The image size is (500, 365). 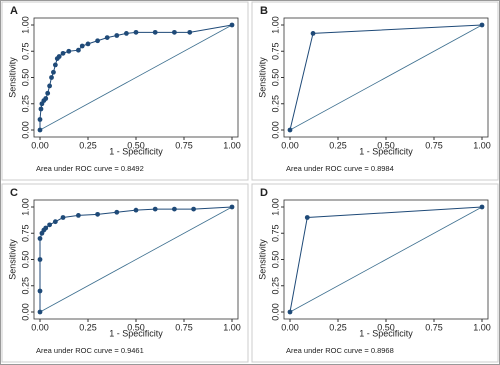 What do you see at coordinates (90, 168) in the screenshot?
I see `auc-note: Area under ROC curve = 0.8492` at bounding box center [90, 168].